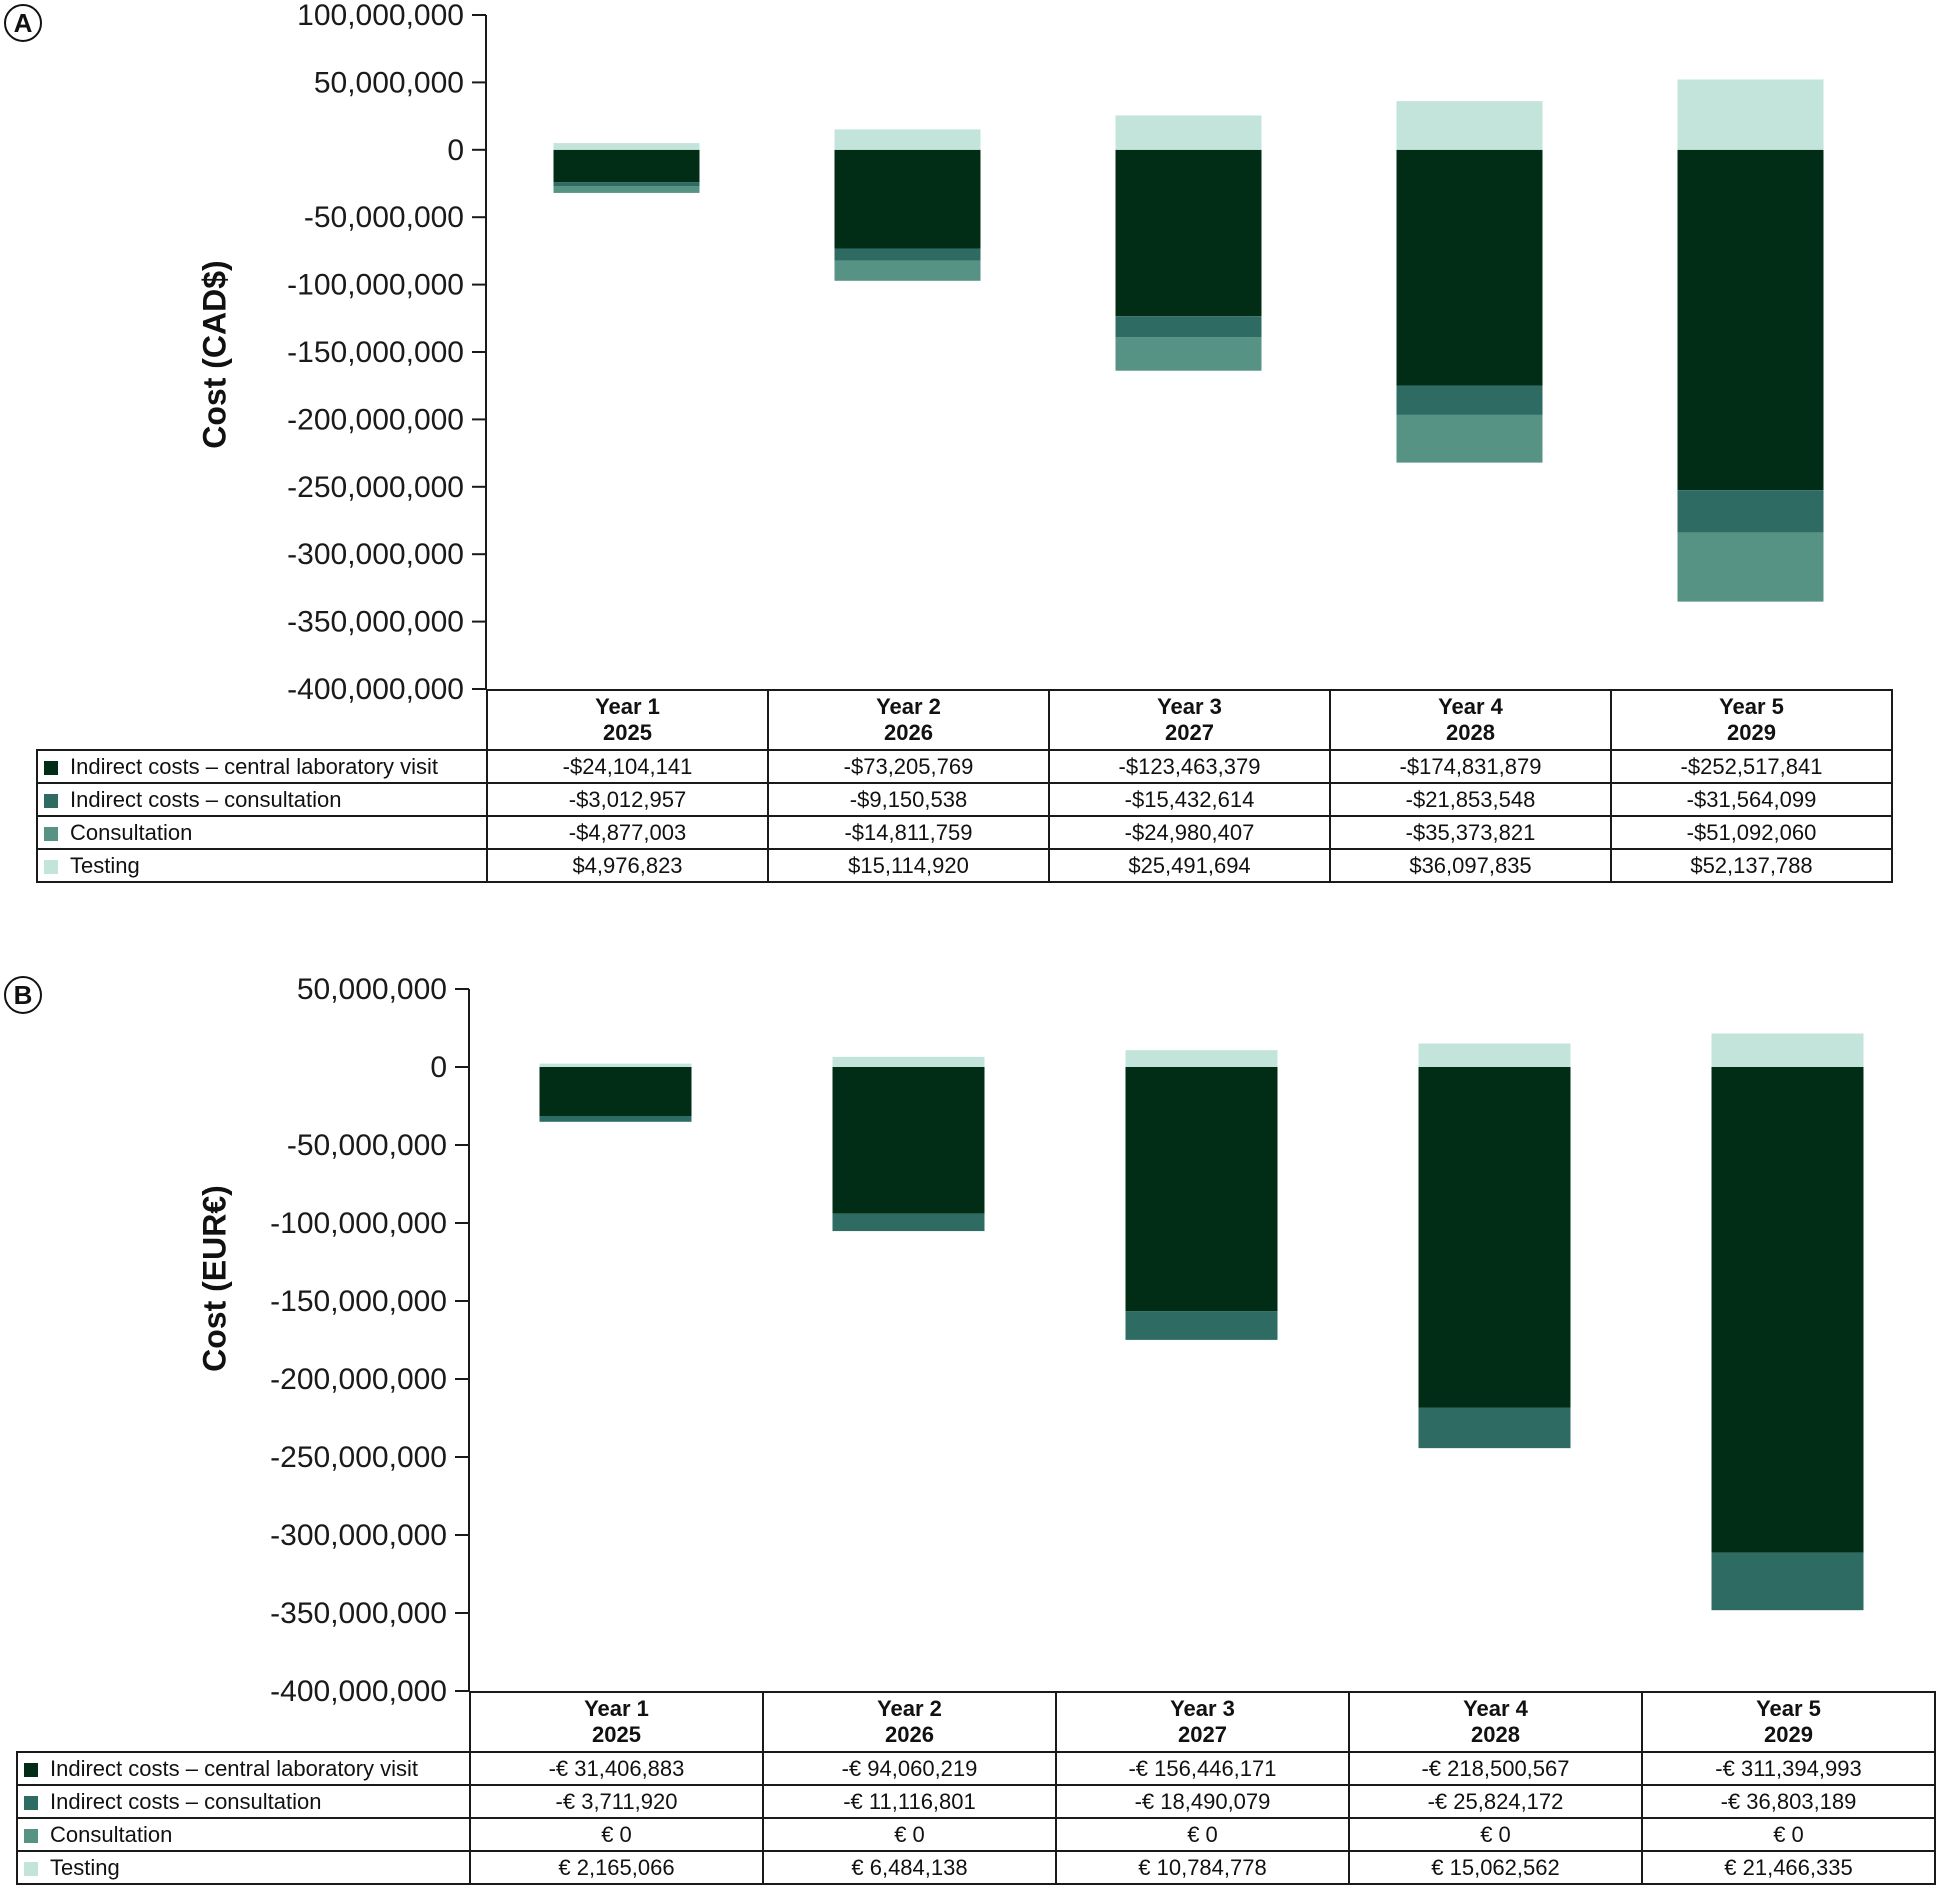 The image size is (1936, 1896). What do you see at coordinates (1470, 832) in the screenshot?
I see `table-cell: -$35,373,821` at bounding box center [1470, 832].